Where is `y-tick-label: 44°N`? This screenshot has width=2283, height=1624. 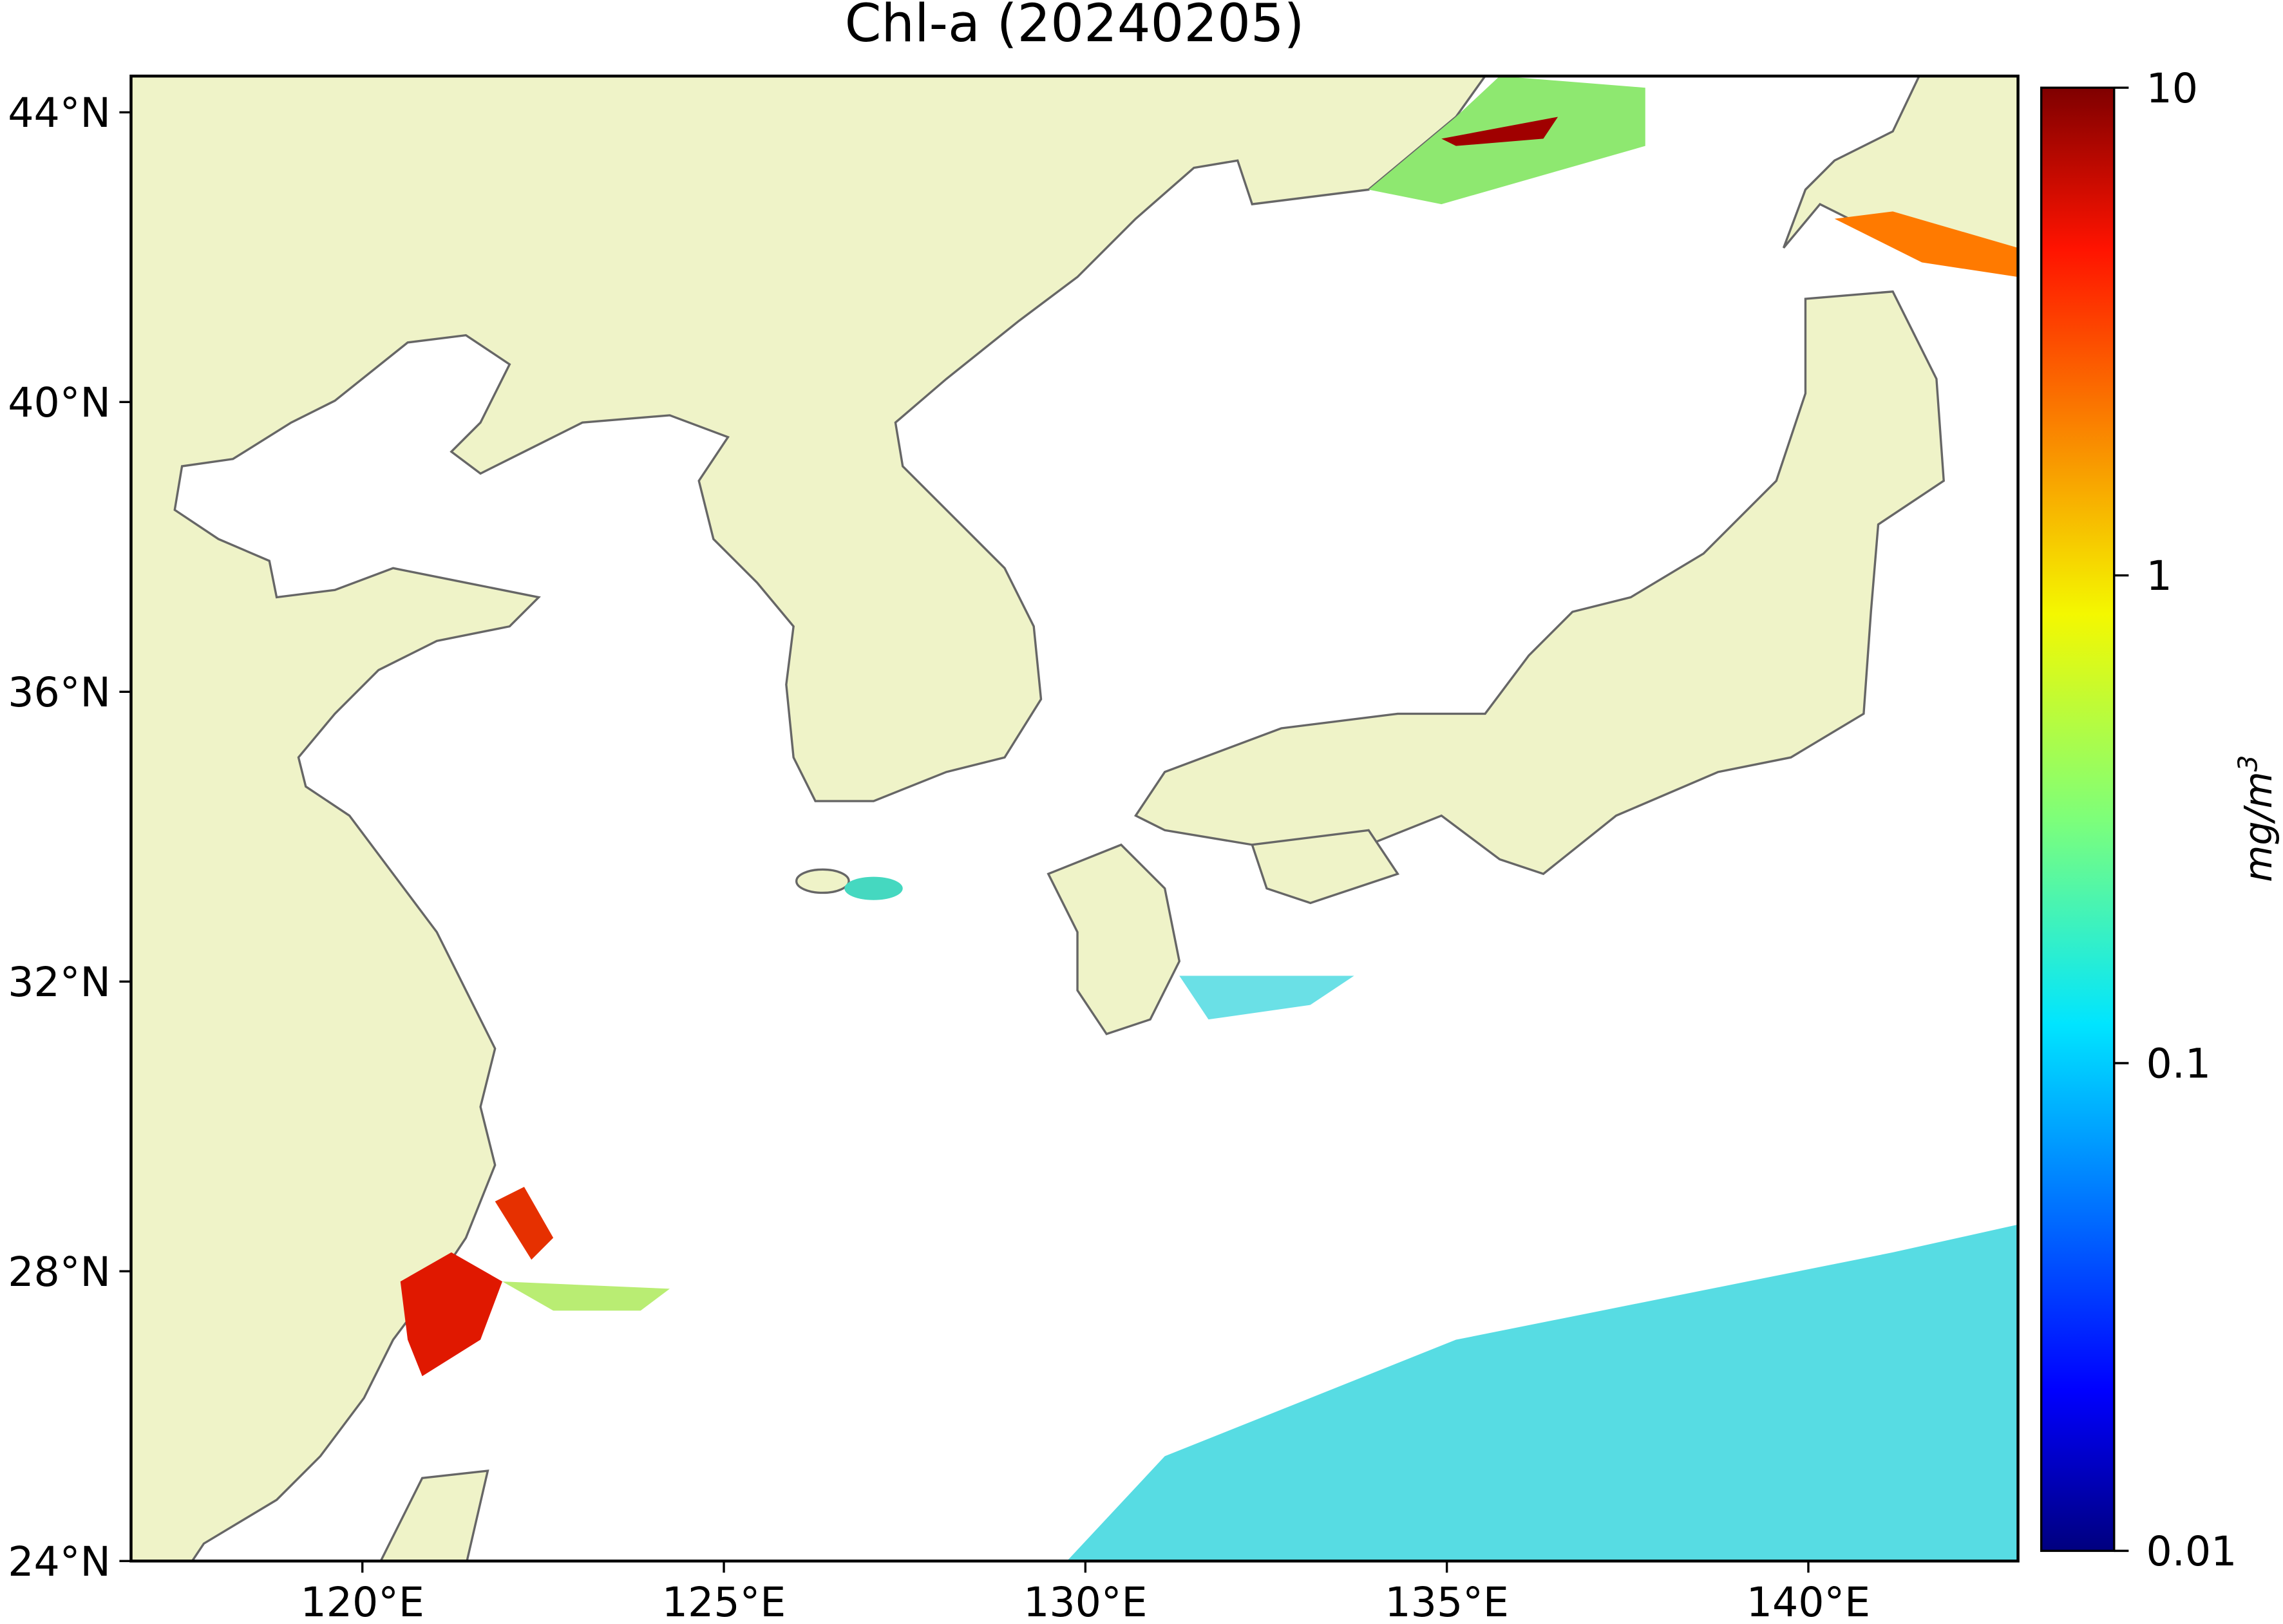 y-tick-label: 44°N is located at coordinates (59, 113).